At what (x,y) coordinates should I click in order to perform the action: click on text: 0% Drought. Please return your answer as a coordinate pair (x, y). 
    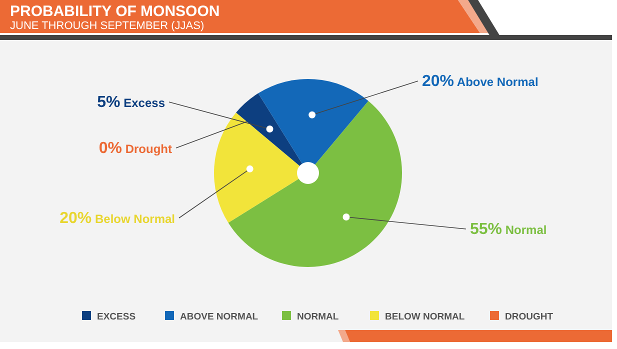
    Looking at the image, I should click on (135, 148).